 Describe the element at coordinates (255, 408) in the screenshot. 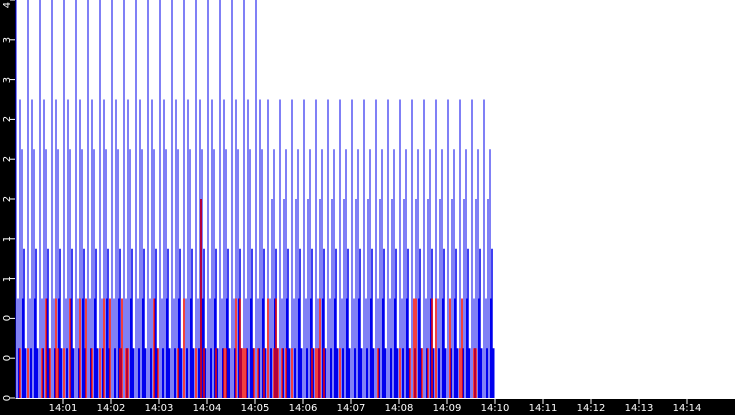

I see `x-tick-label: 14:05` at that location.